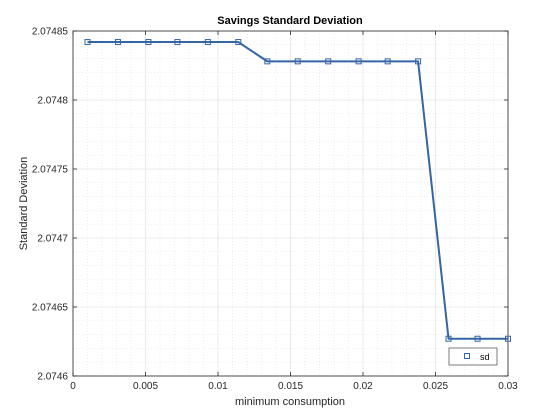 Image resolution: width=560 pixels, height=420 pixels. What do you see at coordinates (50, 170) in the screenshot?
I see `y-tick-label: 2.07475` at bounding box center [50, 170].